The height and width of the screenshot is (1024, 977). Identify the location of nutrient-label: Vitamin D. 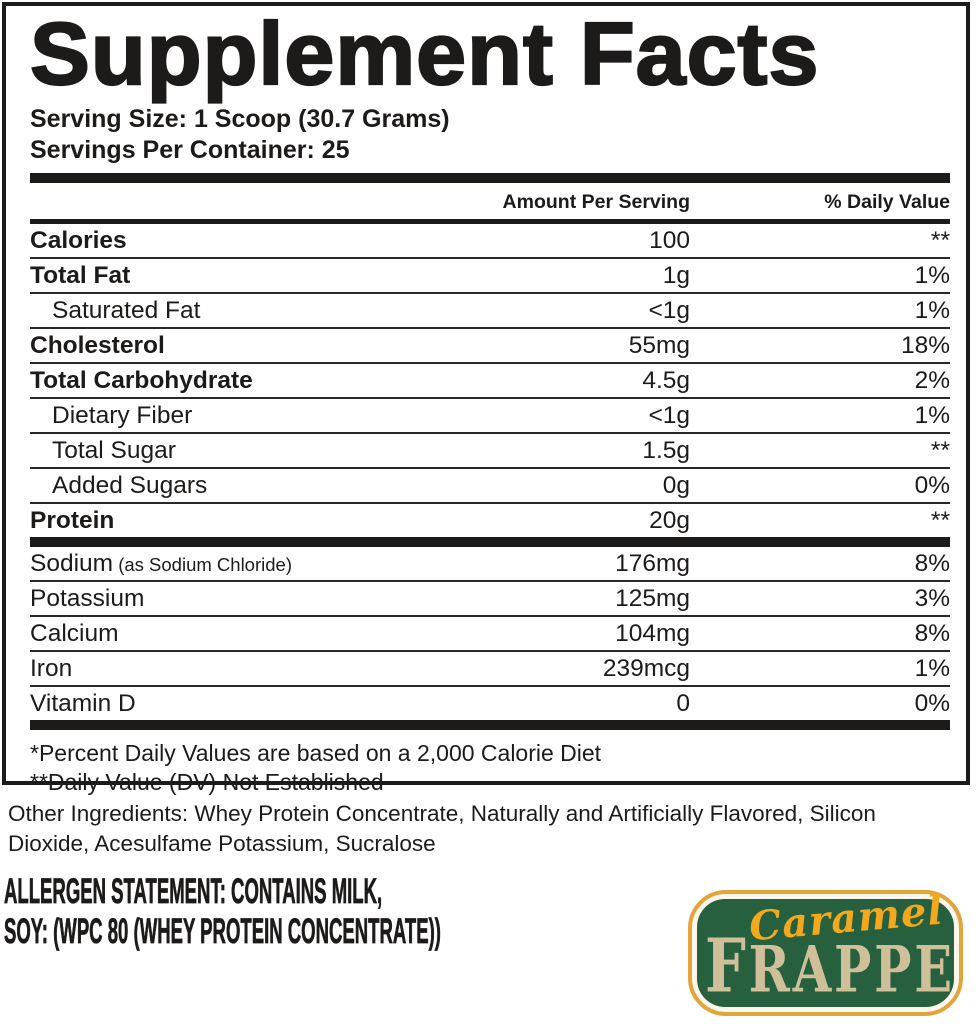
(83, 703).